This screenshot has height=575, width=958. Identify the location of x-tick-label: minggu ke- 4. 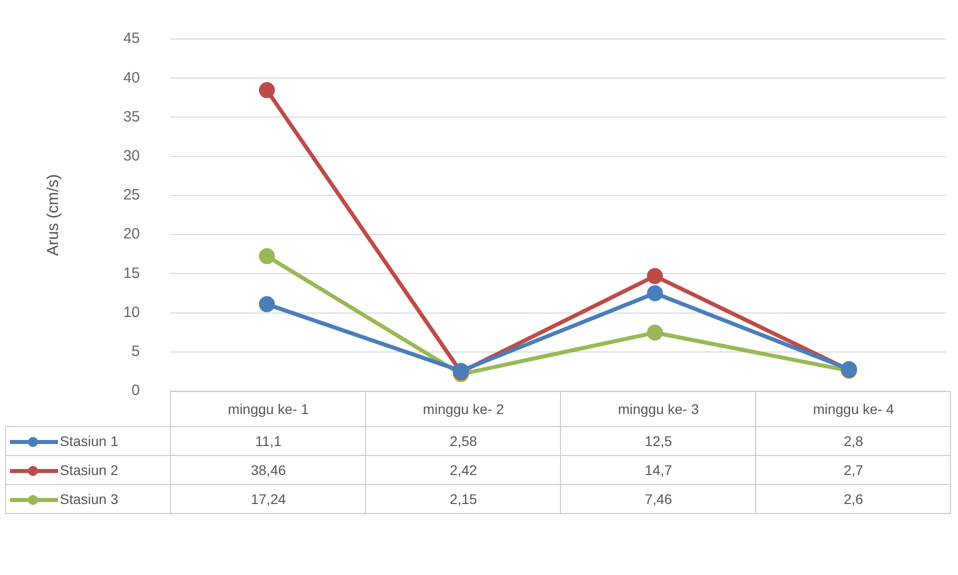
(853, 409).